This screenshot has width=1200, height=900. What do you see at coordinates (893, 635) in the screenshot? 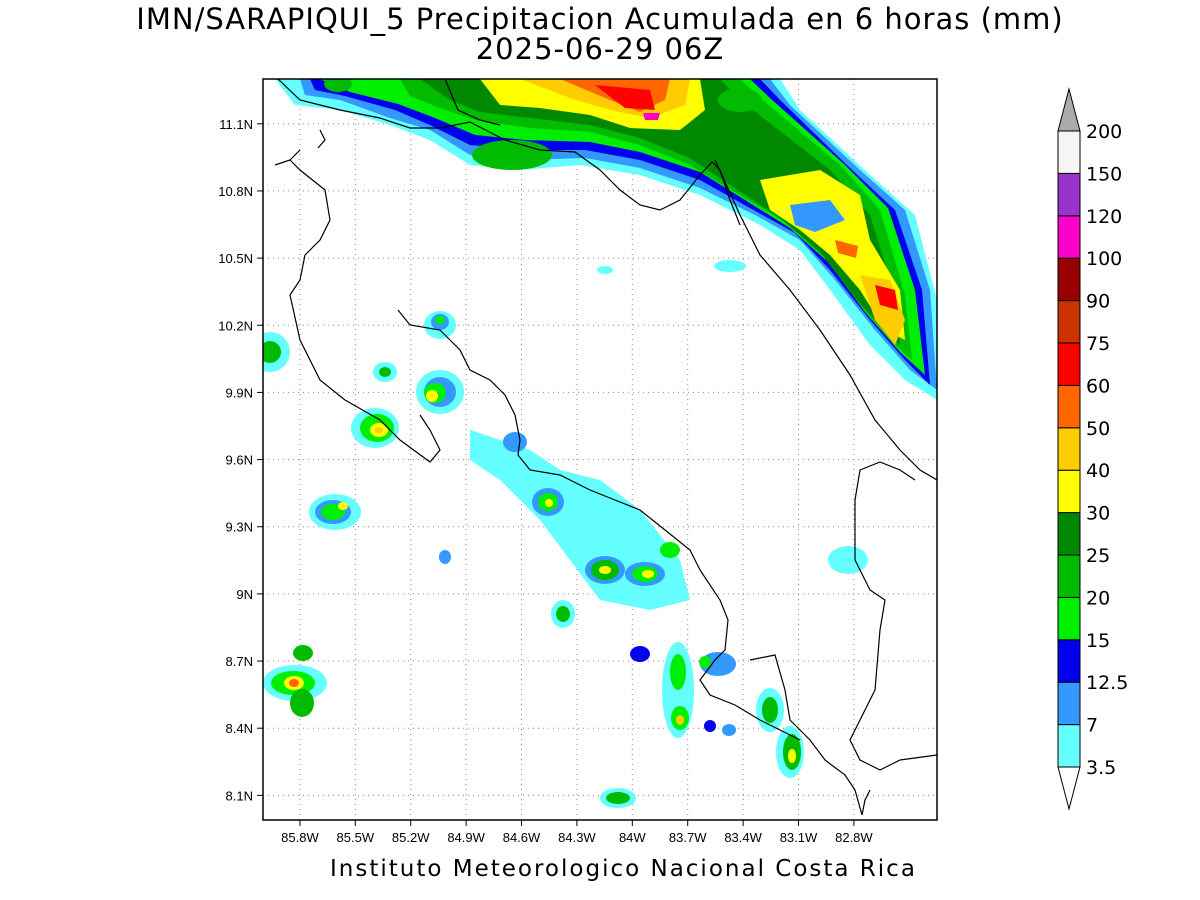
I see `panama-coast` at bounding box center [893, 635].